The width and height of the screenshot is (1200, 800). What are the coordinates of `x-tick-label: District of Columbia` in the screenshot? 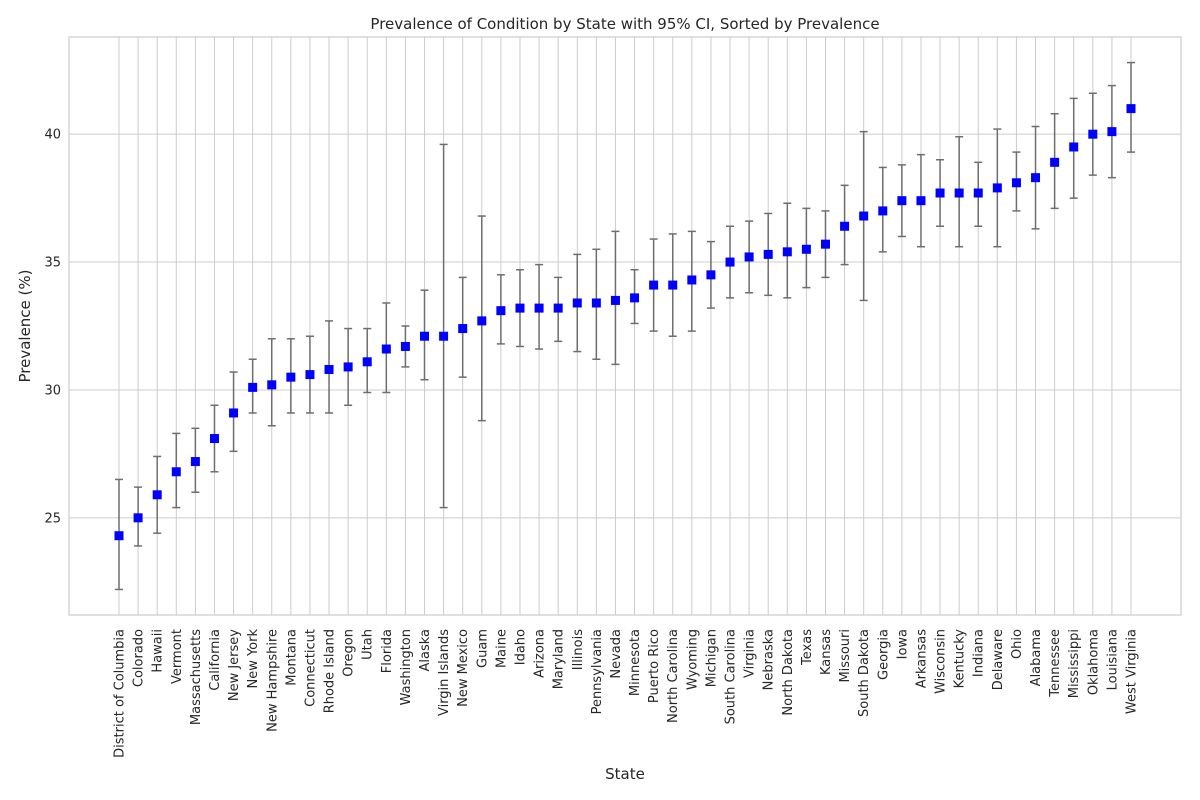 It's located at (120, 693).